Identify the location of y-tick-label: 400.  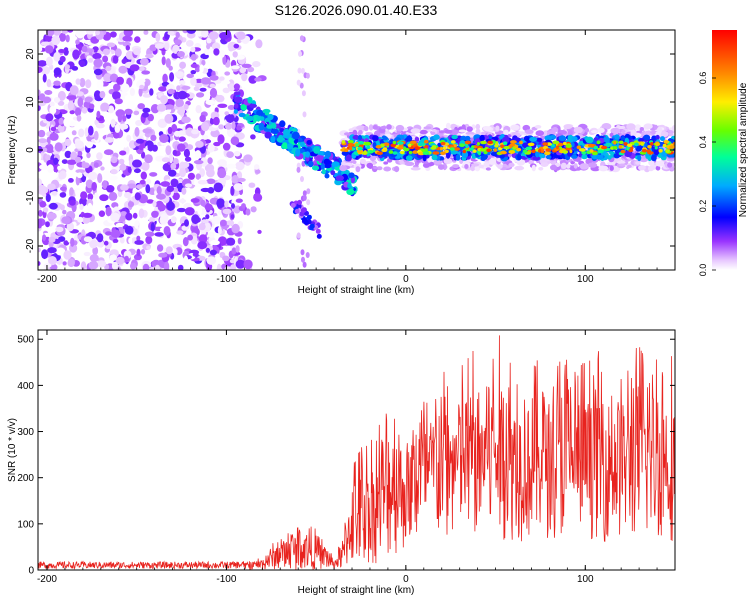
(25, 386).